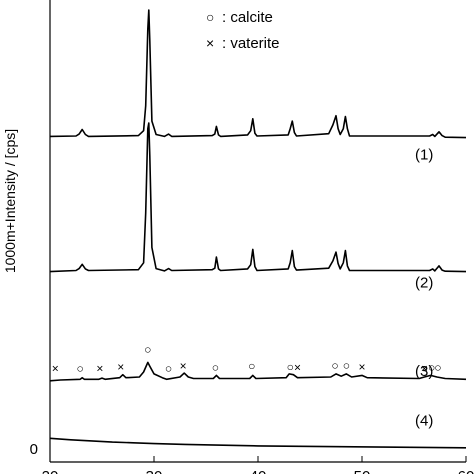 Image resolution: width=474 pixels, height=474 pixels. Describe the element at coordinates (247, 358) in the screenshot. I see `peak-markers: × ○ × ×○○ × ○ ○ ○ × ○ ○ × × ○○` at that location.